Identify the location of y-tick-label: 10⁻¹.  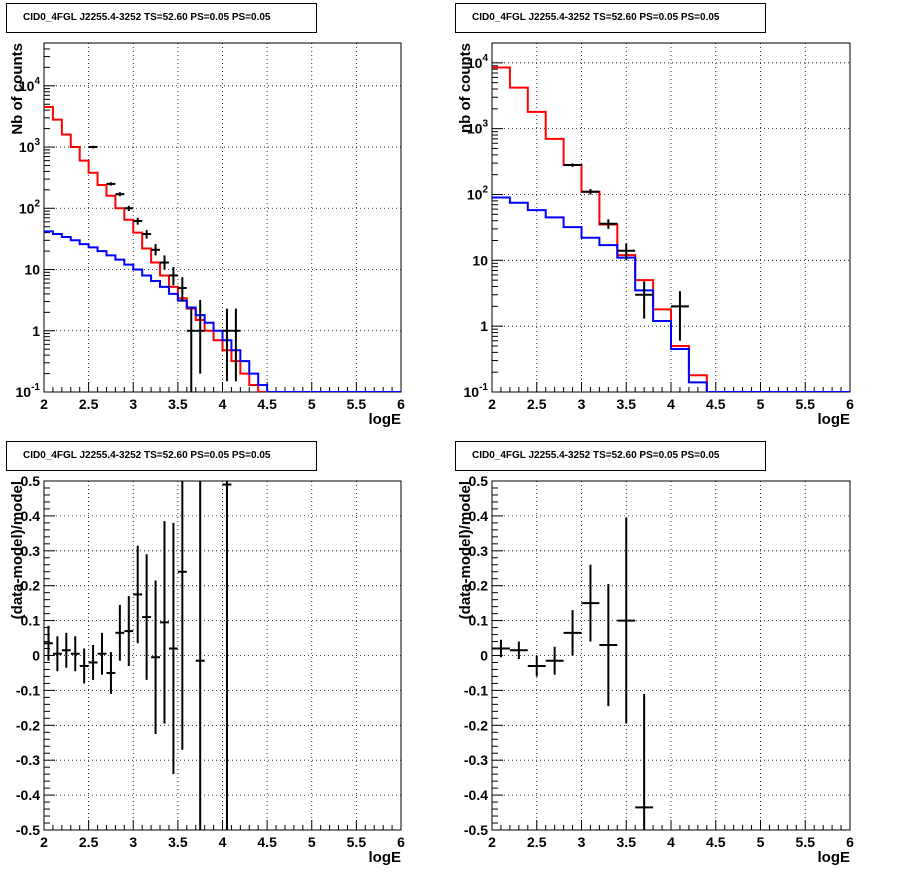
(476, 391).